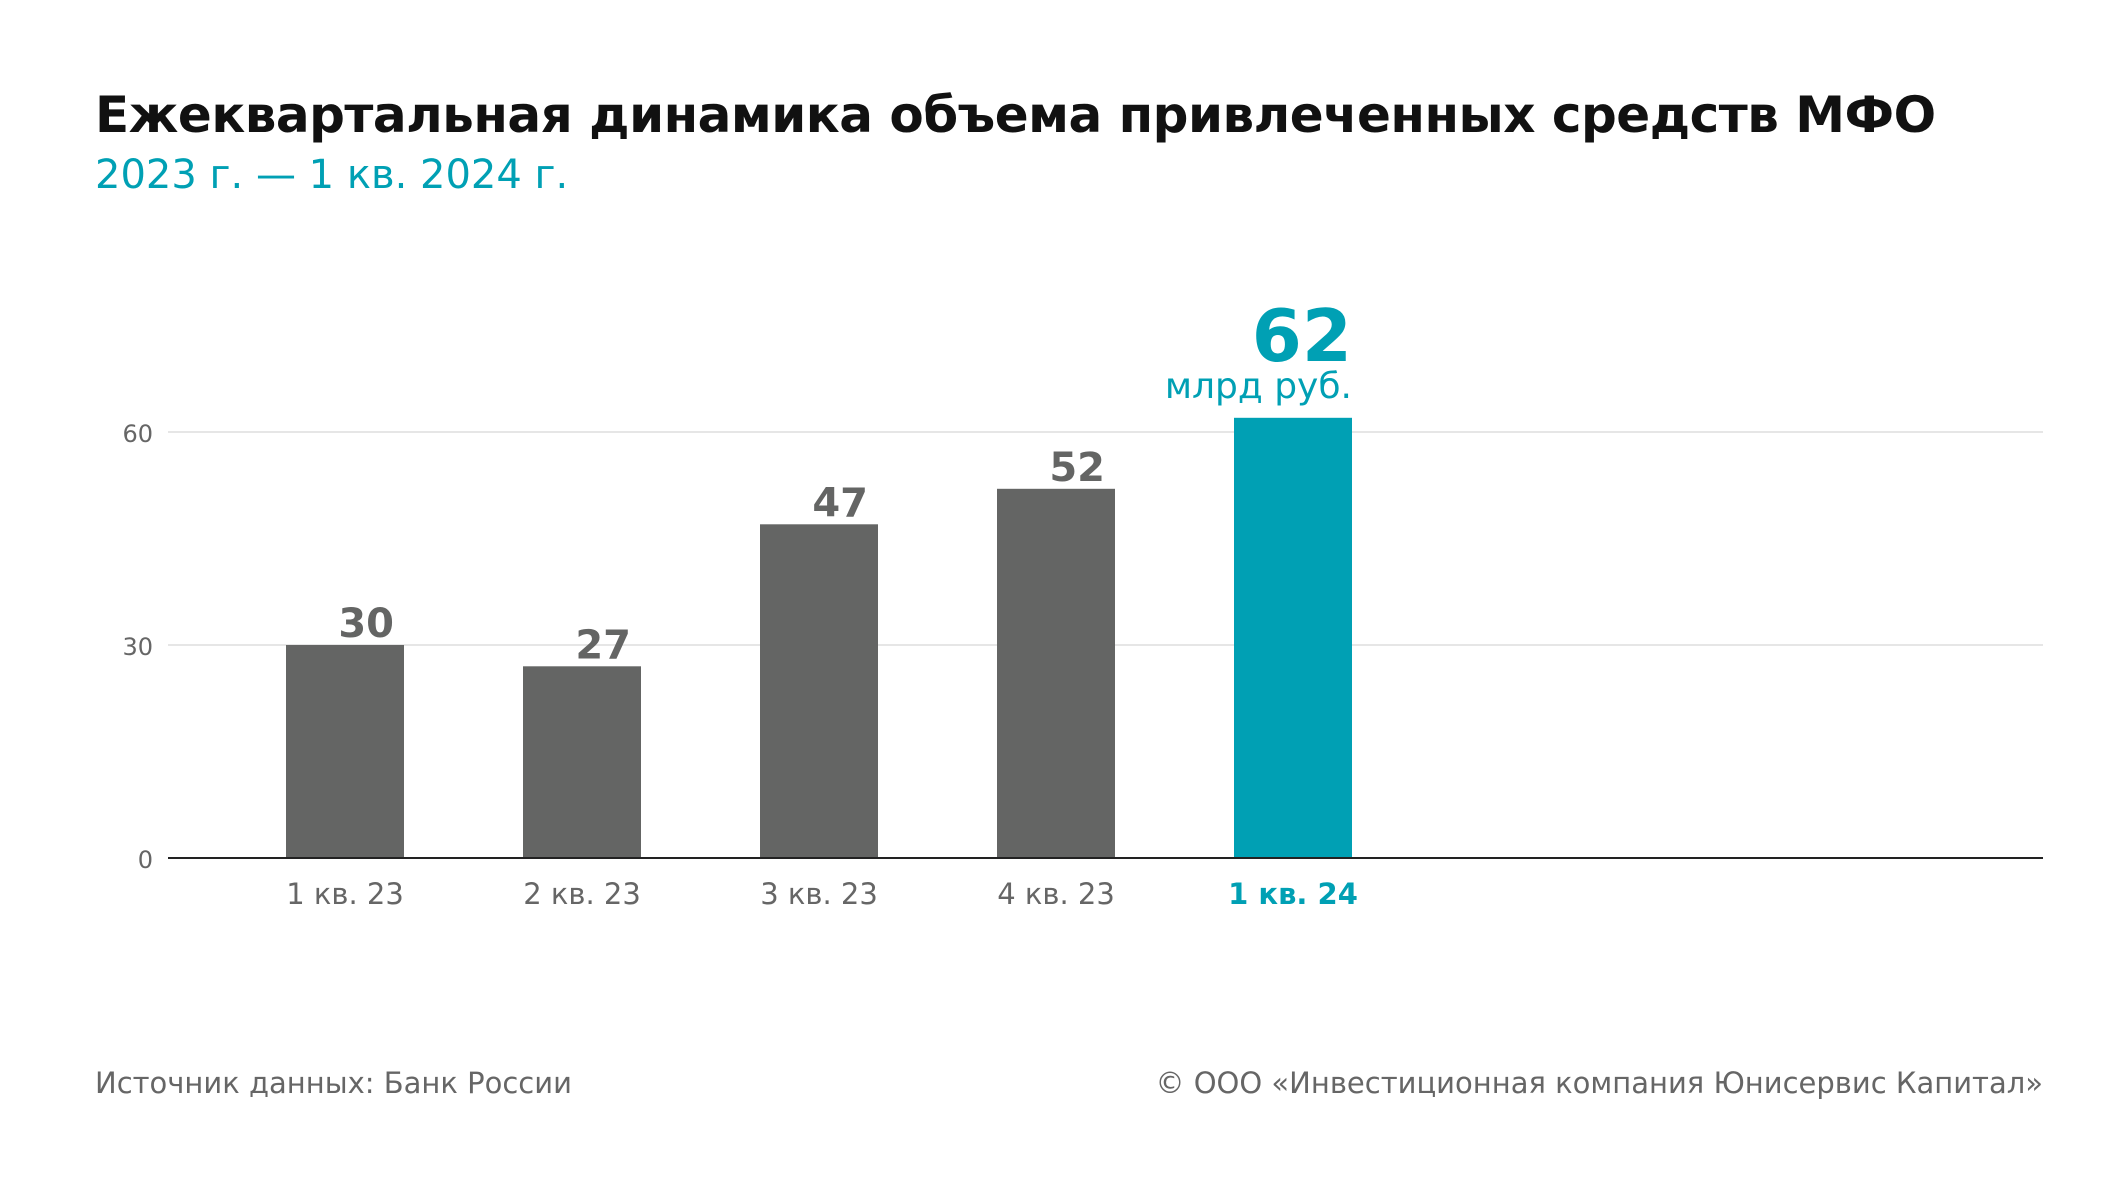 This screenshot has height=1181, width=2126. I want to click on x-tick-label: 1 кв. 23, so click(345, 894).